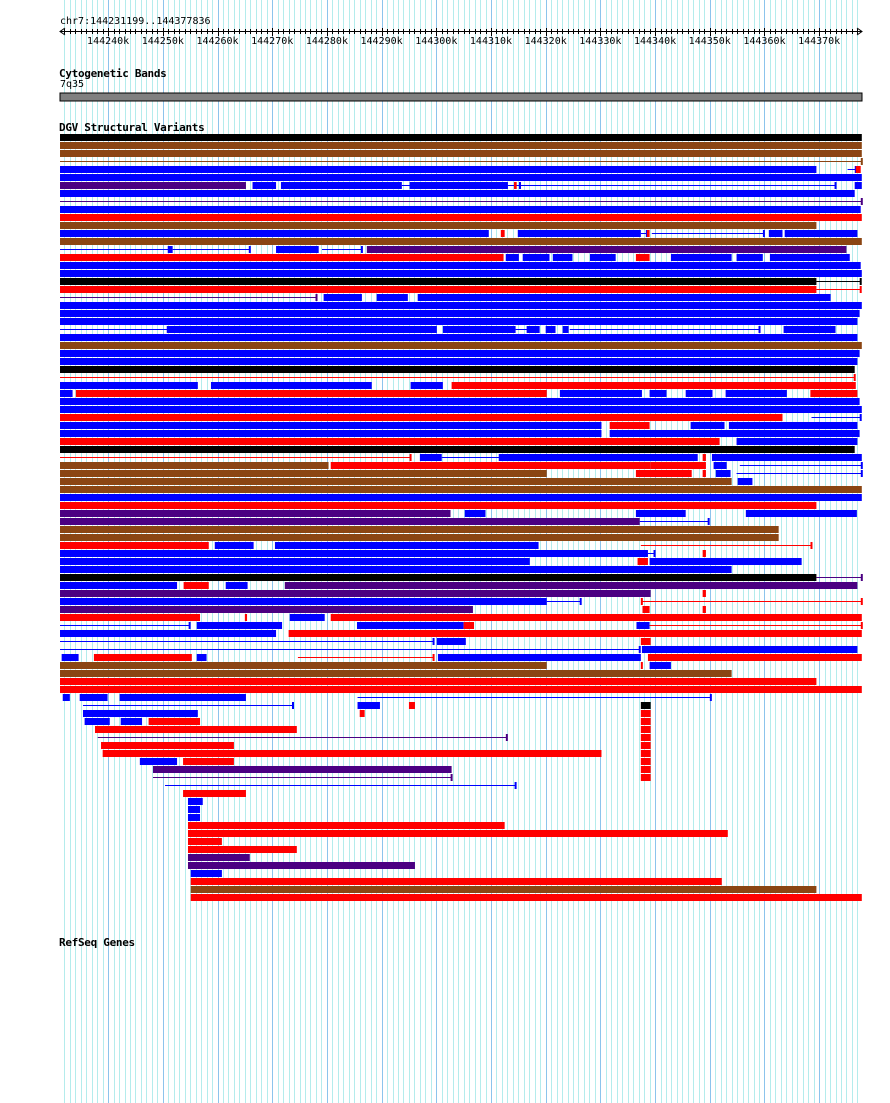 The width and height of the screenshot is (890, 1103). Describe the element at coordinates (461, 97) in the screenshot. I see `cytoband-7q35` at that location.